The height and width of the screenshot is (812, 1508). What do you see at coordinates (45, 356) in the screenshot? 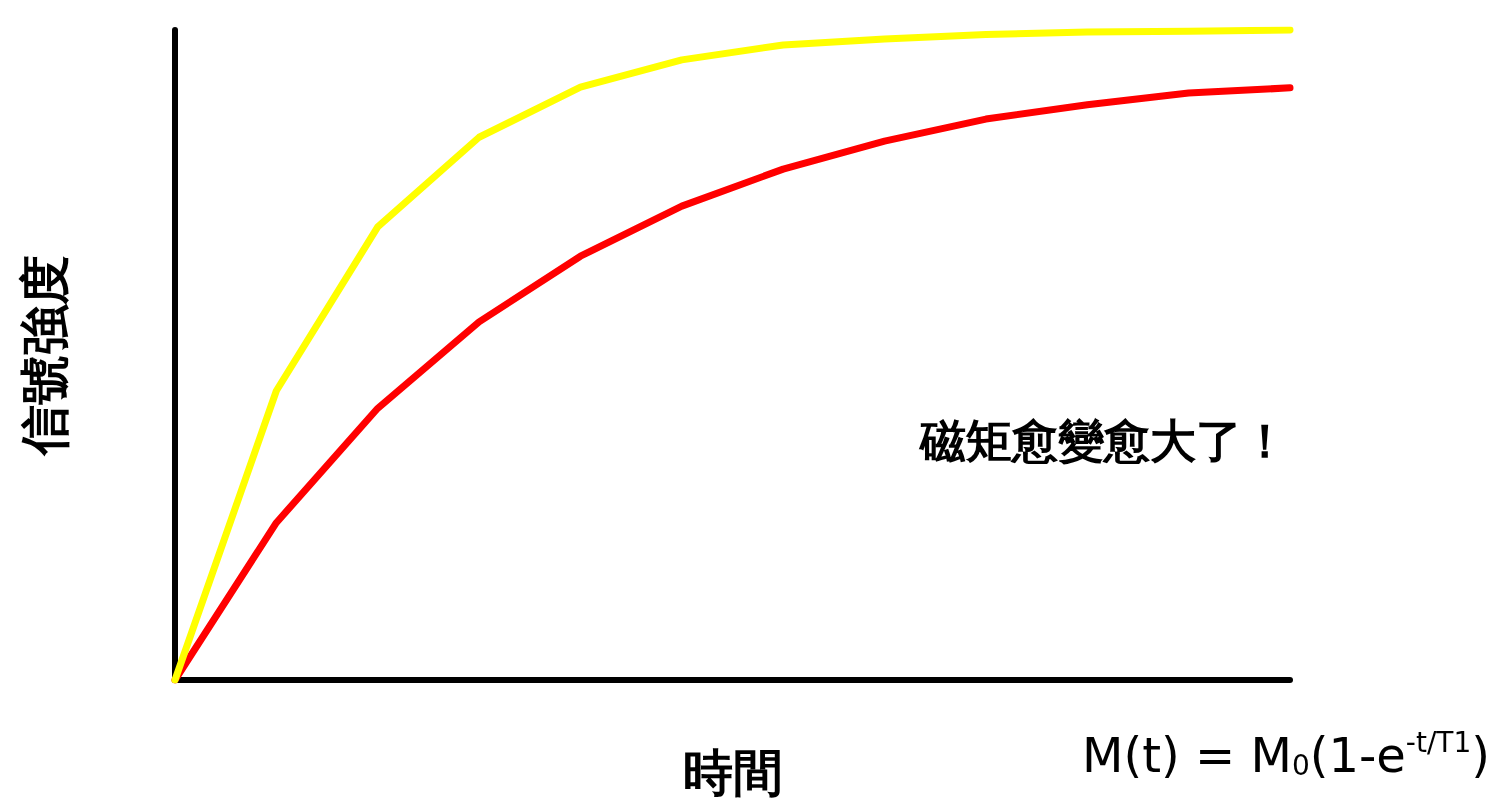
I see `y-axis-title: 信號強度` at bounding box center [45, 356].